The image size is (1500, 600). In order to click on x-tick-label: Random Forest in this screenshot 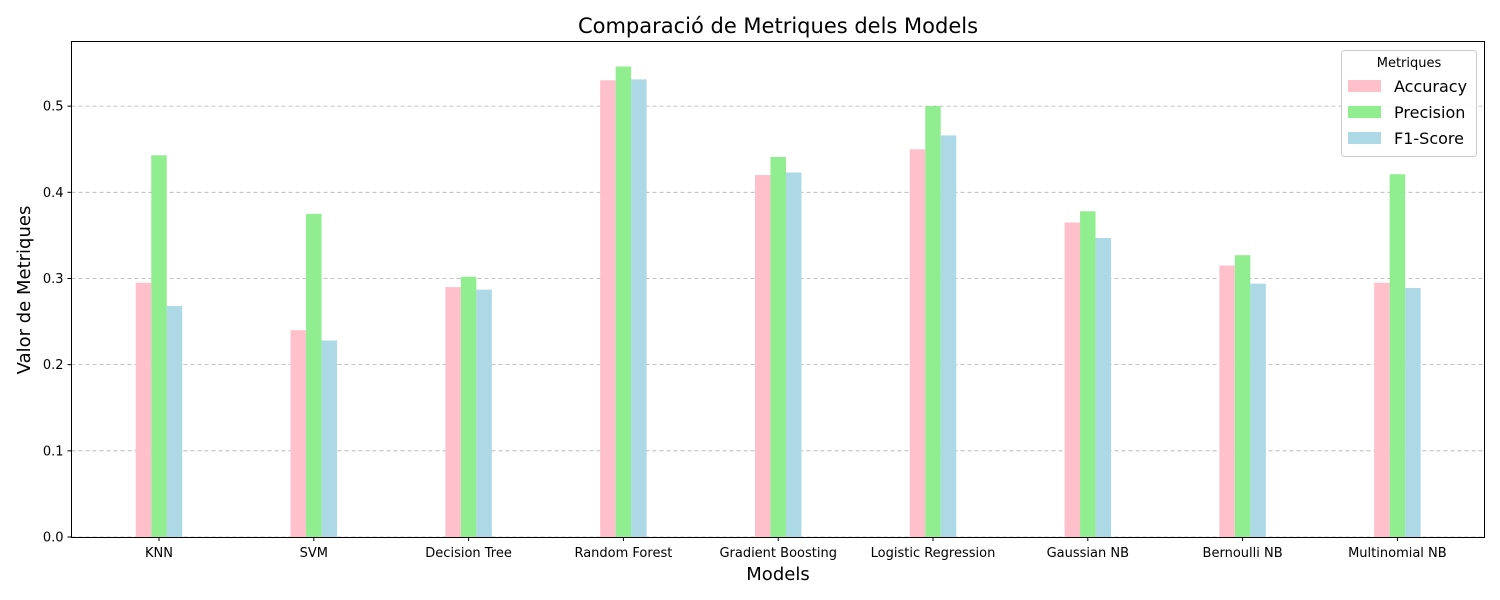, I will do `click(623, 553)`.